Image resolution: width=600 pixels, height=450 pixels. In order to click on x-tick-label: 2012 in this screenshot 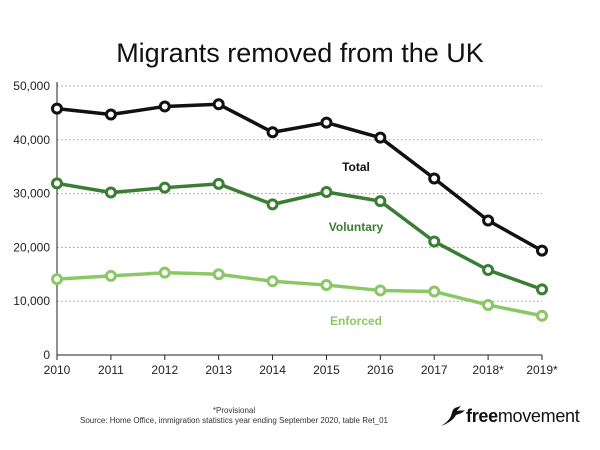, I will do `click(164, 370)`.